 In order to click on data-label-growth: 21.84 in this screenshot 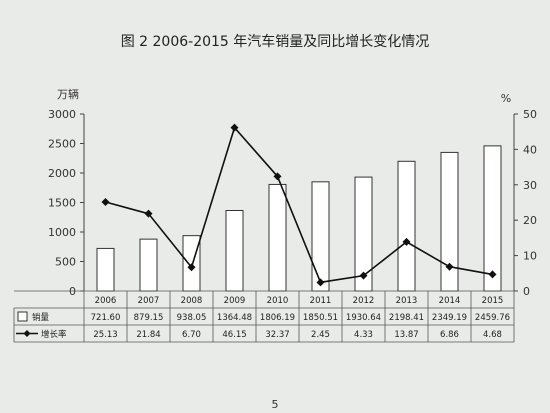, I will do `click(148, 335)`.